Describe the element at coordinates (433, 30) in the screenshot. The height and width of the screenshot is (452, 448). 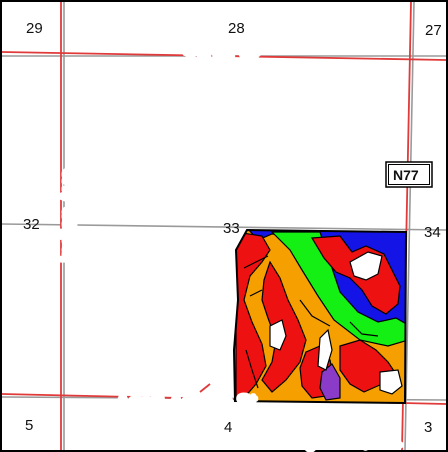
I see `section-label-27: 27` at that location.